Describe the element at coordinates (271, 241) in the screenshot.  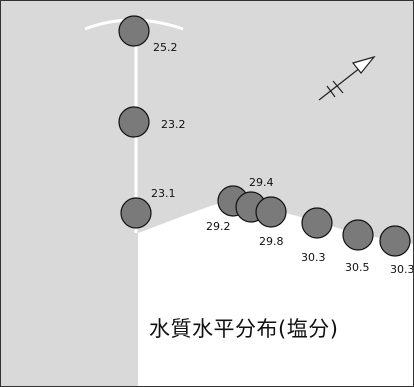
I see `station-label: 29.8` at that location.